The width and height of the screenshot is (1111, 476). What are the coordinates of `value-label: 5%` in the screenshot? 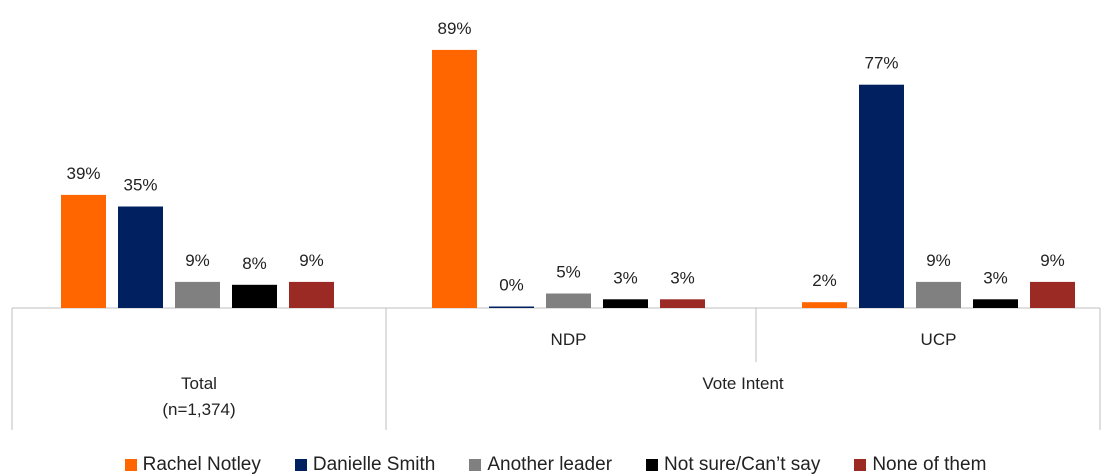 It's located at (568, 272).